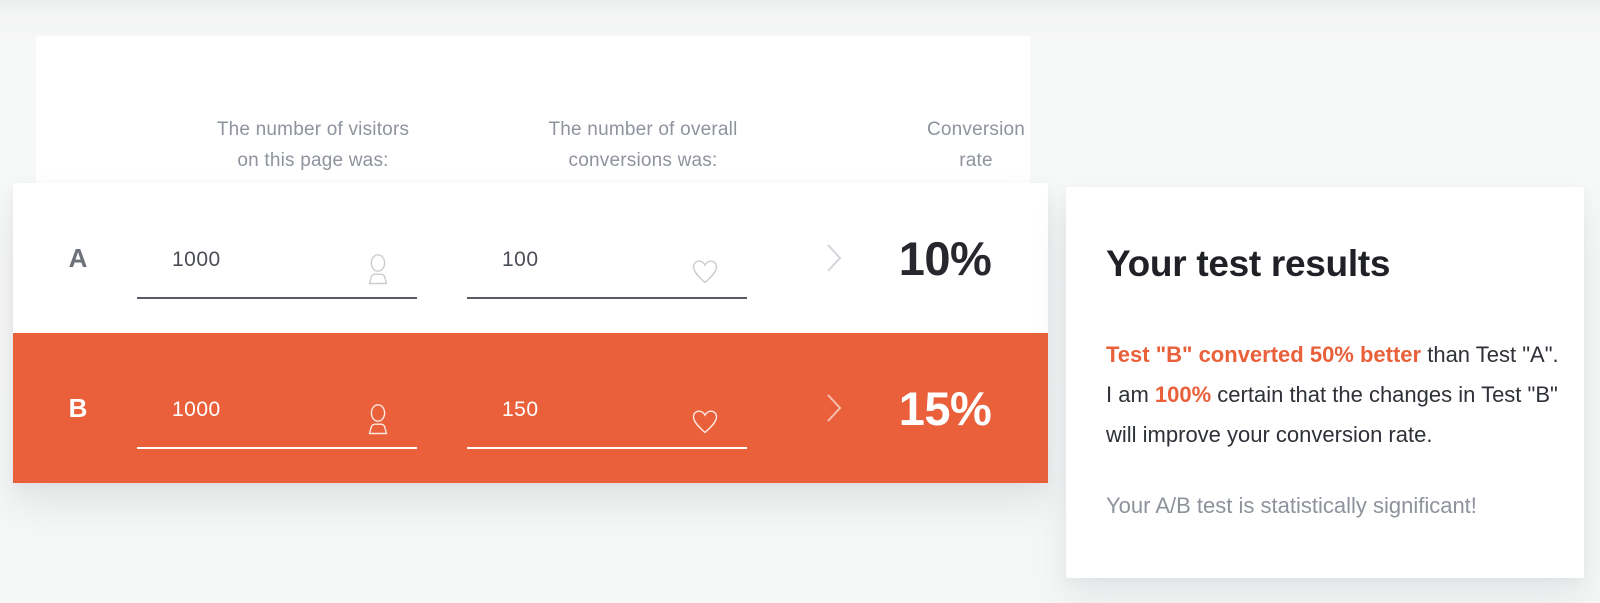 The image size is (1600, 603). I want to click on rate-column-header: Conversion rate, so click(976, 145).